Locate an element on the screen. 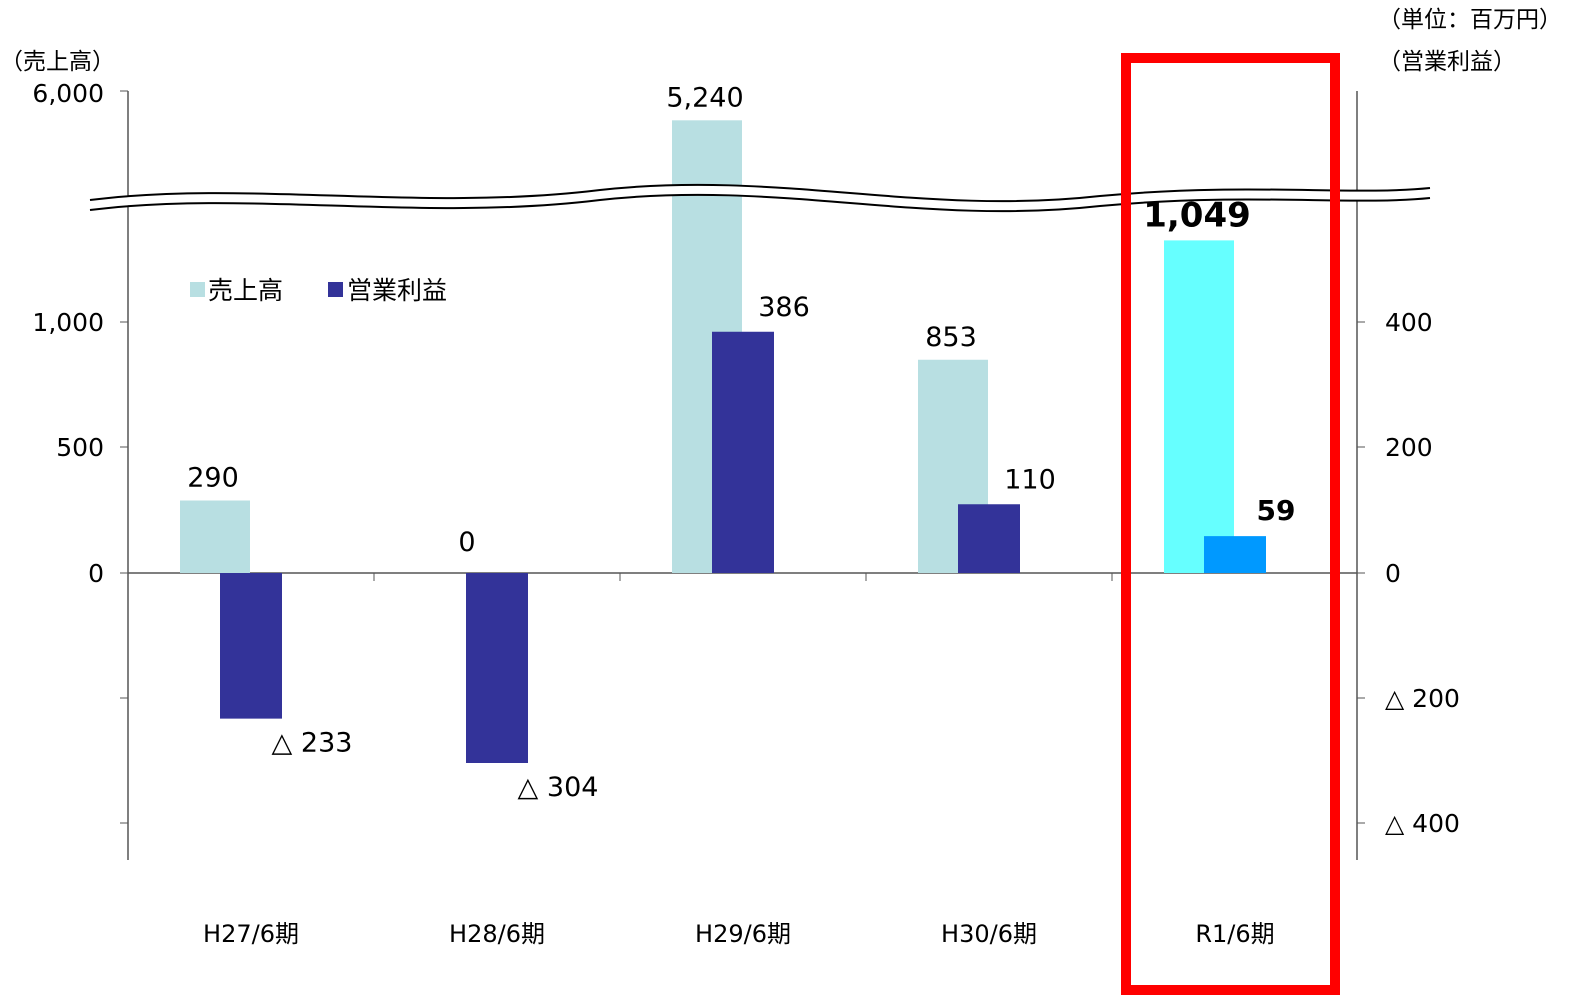 This screenshot has height=997, width=1585. highlight-box is located at coordinates (1230, 524).